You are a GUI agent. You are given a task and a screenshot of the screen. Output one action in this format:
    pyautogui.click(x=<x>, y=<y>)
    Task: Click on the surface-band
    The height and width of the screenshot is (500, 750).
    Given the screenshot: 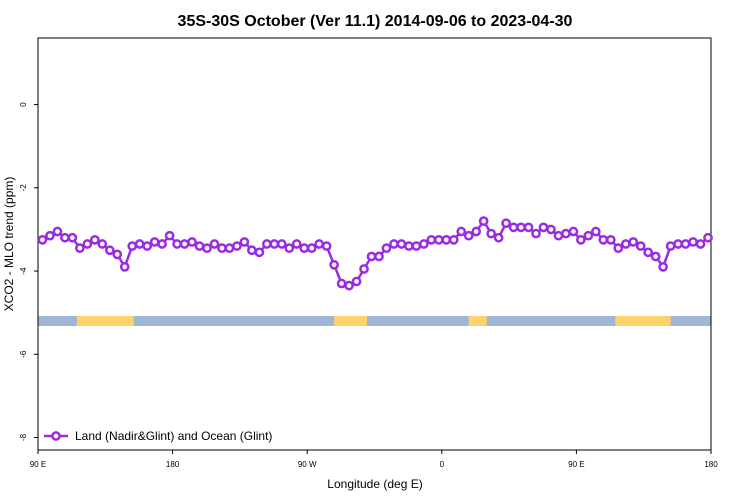 What is the action you would take?
    pyautogui.click(x=374, y=320)
    